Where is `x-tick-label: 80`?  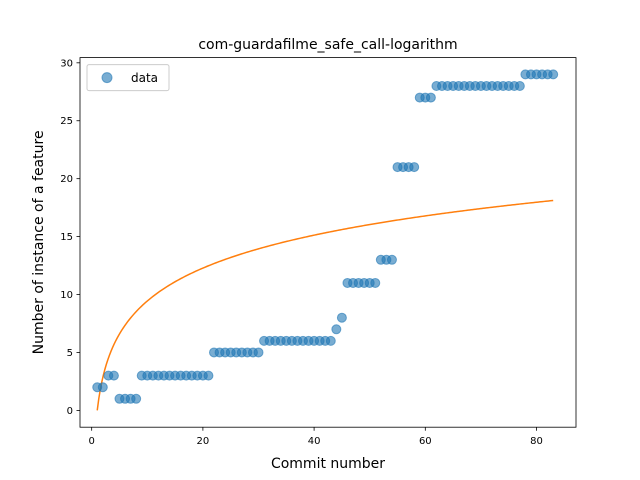 x-tick-label: 80 is located at coordinates (536, 441).